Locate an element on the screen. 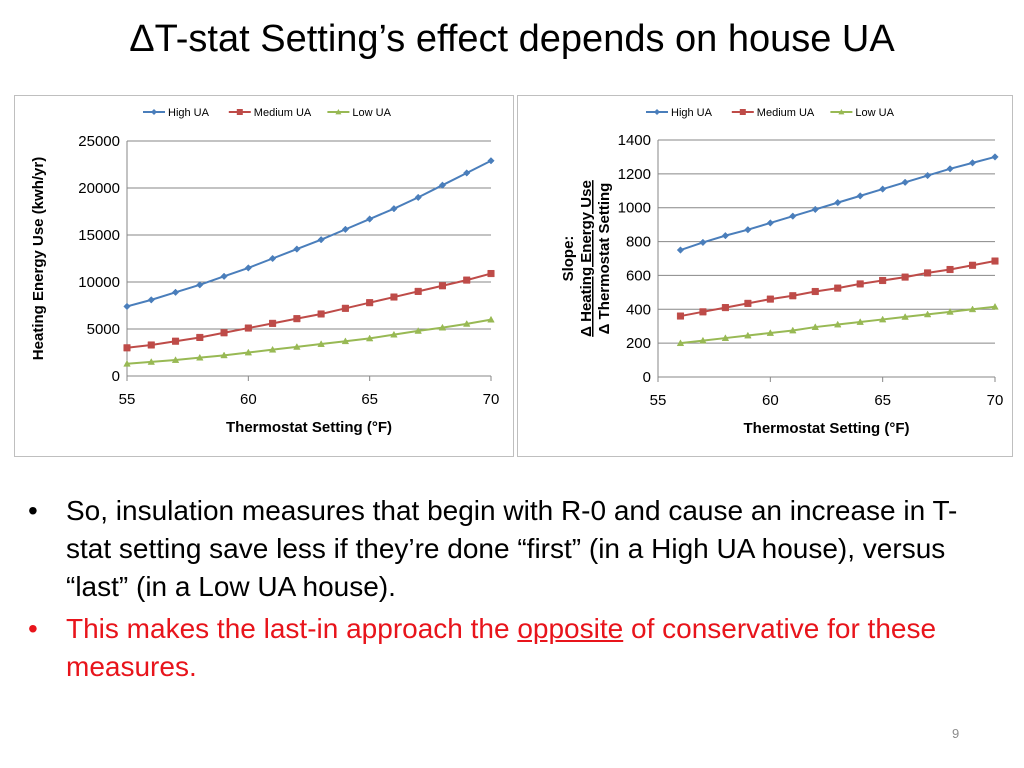  chart2-y-tick-label: 1000 is located at coordinates (634, 208).